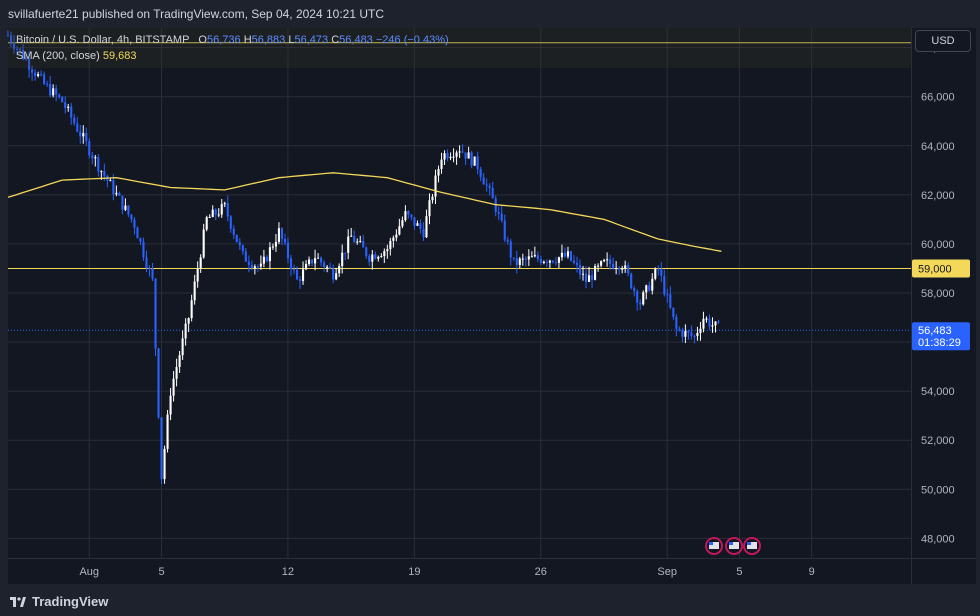 Image resolution: width=980 pixels, height=616 pixels. Describe the element at coordinates (935, 269) in the screenshot. I see `level-price-label: 59,000` at that location.